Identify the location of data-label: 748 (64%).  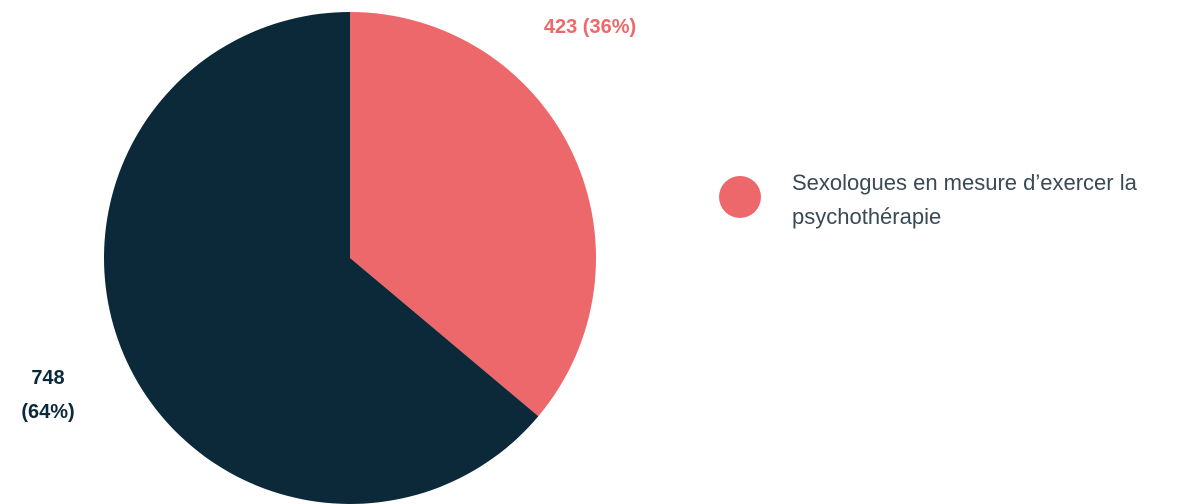
(48, 395).